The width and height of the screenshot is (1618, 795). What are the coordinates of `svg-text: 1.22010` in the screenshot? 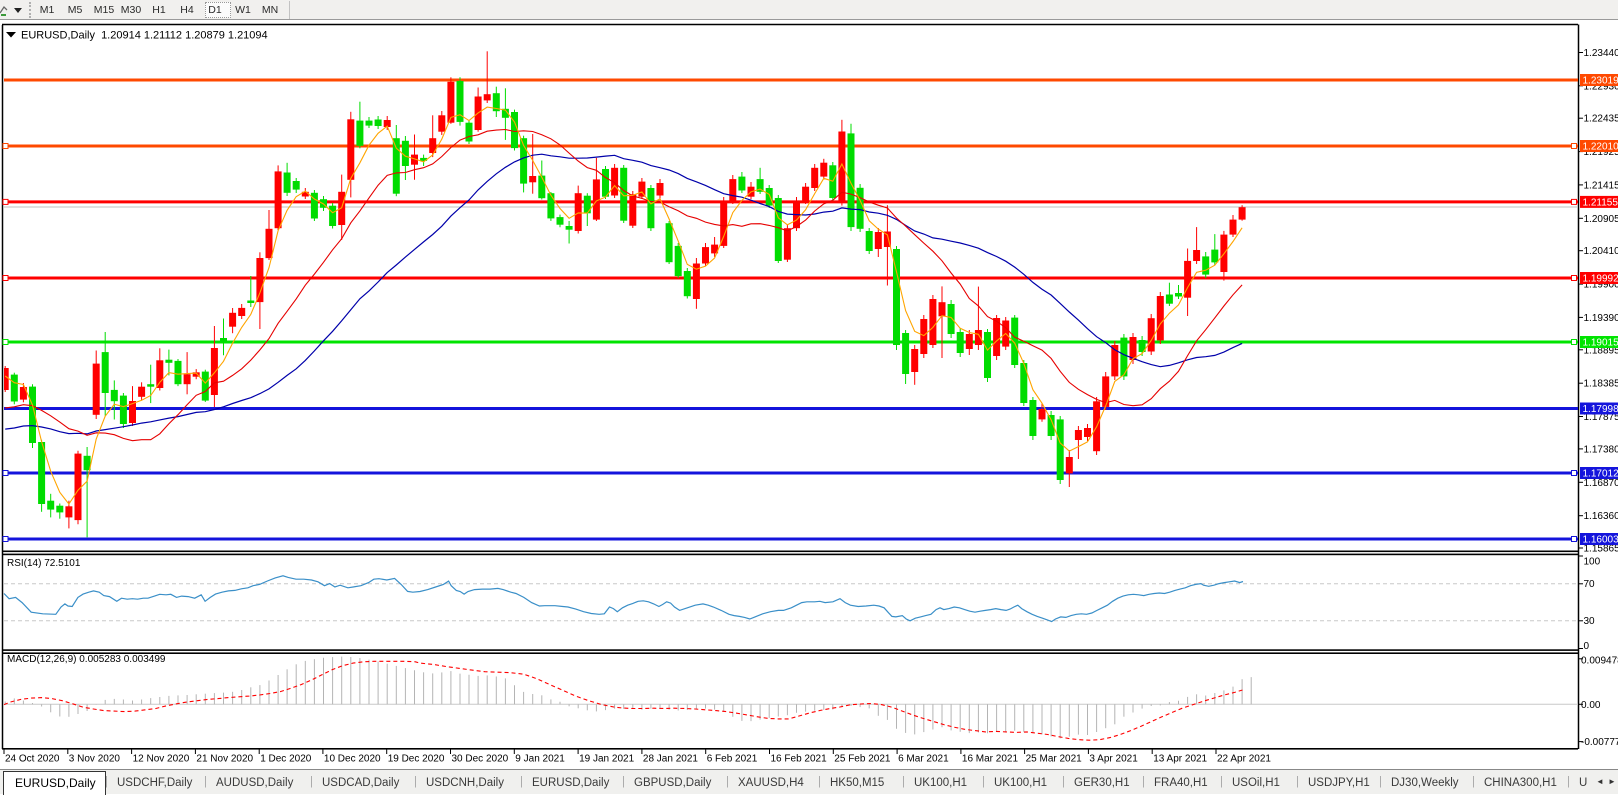 It's located at (1600, 147).